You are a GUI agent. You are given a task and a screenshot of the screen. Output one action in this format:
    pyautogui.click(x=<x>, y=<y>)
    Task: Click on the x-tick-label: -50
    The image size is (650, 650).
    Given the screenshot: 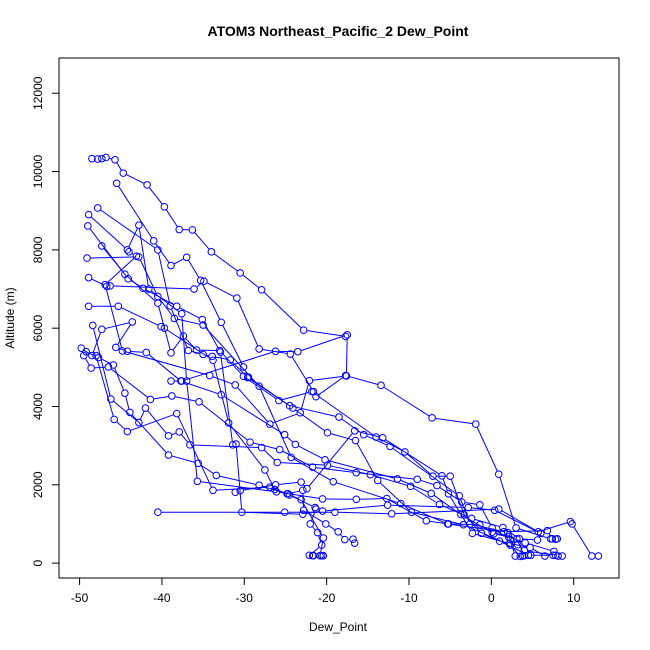 What is the action you would take?
    pyautogui.click(x=80, y=598)
    